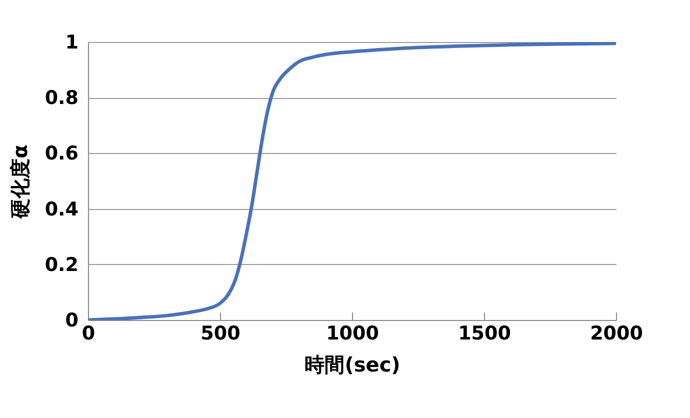 This screenshot has width=690, height=418. What do you see at coordinates (71, 43) in the screenshot?
I see `y-tick-label: 1` at bounding box center [71, 43].